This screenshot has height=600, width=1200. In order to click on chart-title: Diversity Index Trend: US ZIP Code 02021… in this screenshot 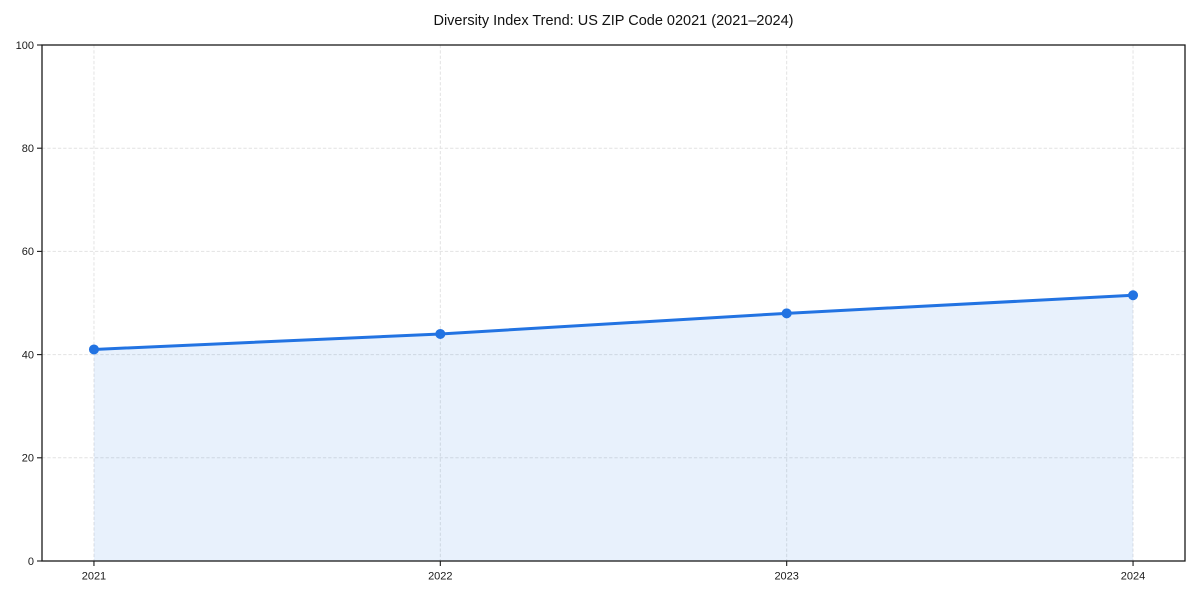, I will do `click(613, 21)`.